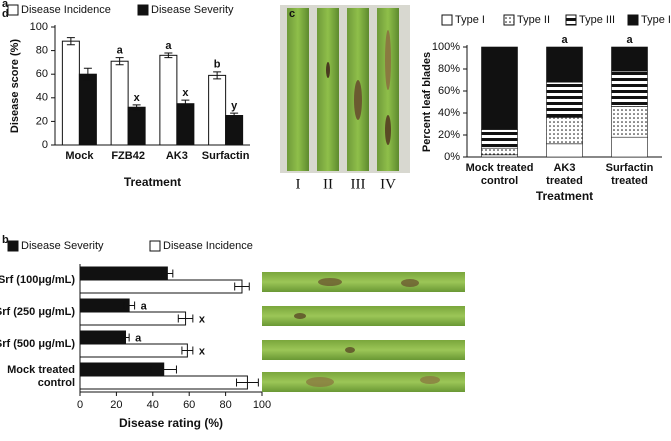 Image resolution: width=671 pixels, height=441 pixels. What do you see at coordinates (15, 86) in the screenshot?
I see `y-axis-title: Disease score (%)` at bounding box center [15, 86].